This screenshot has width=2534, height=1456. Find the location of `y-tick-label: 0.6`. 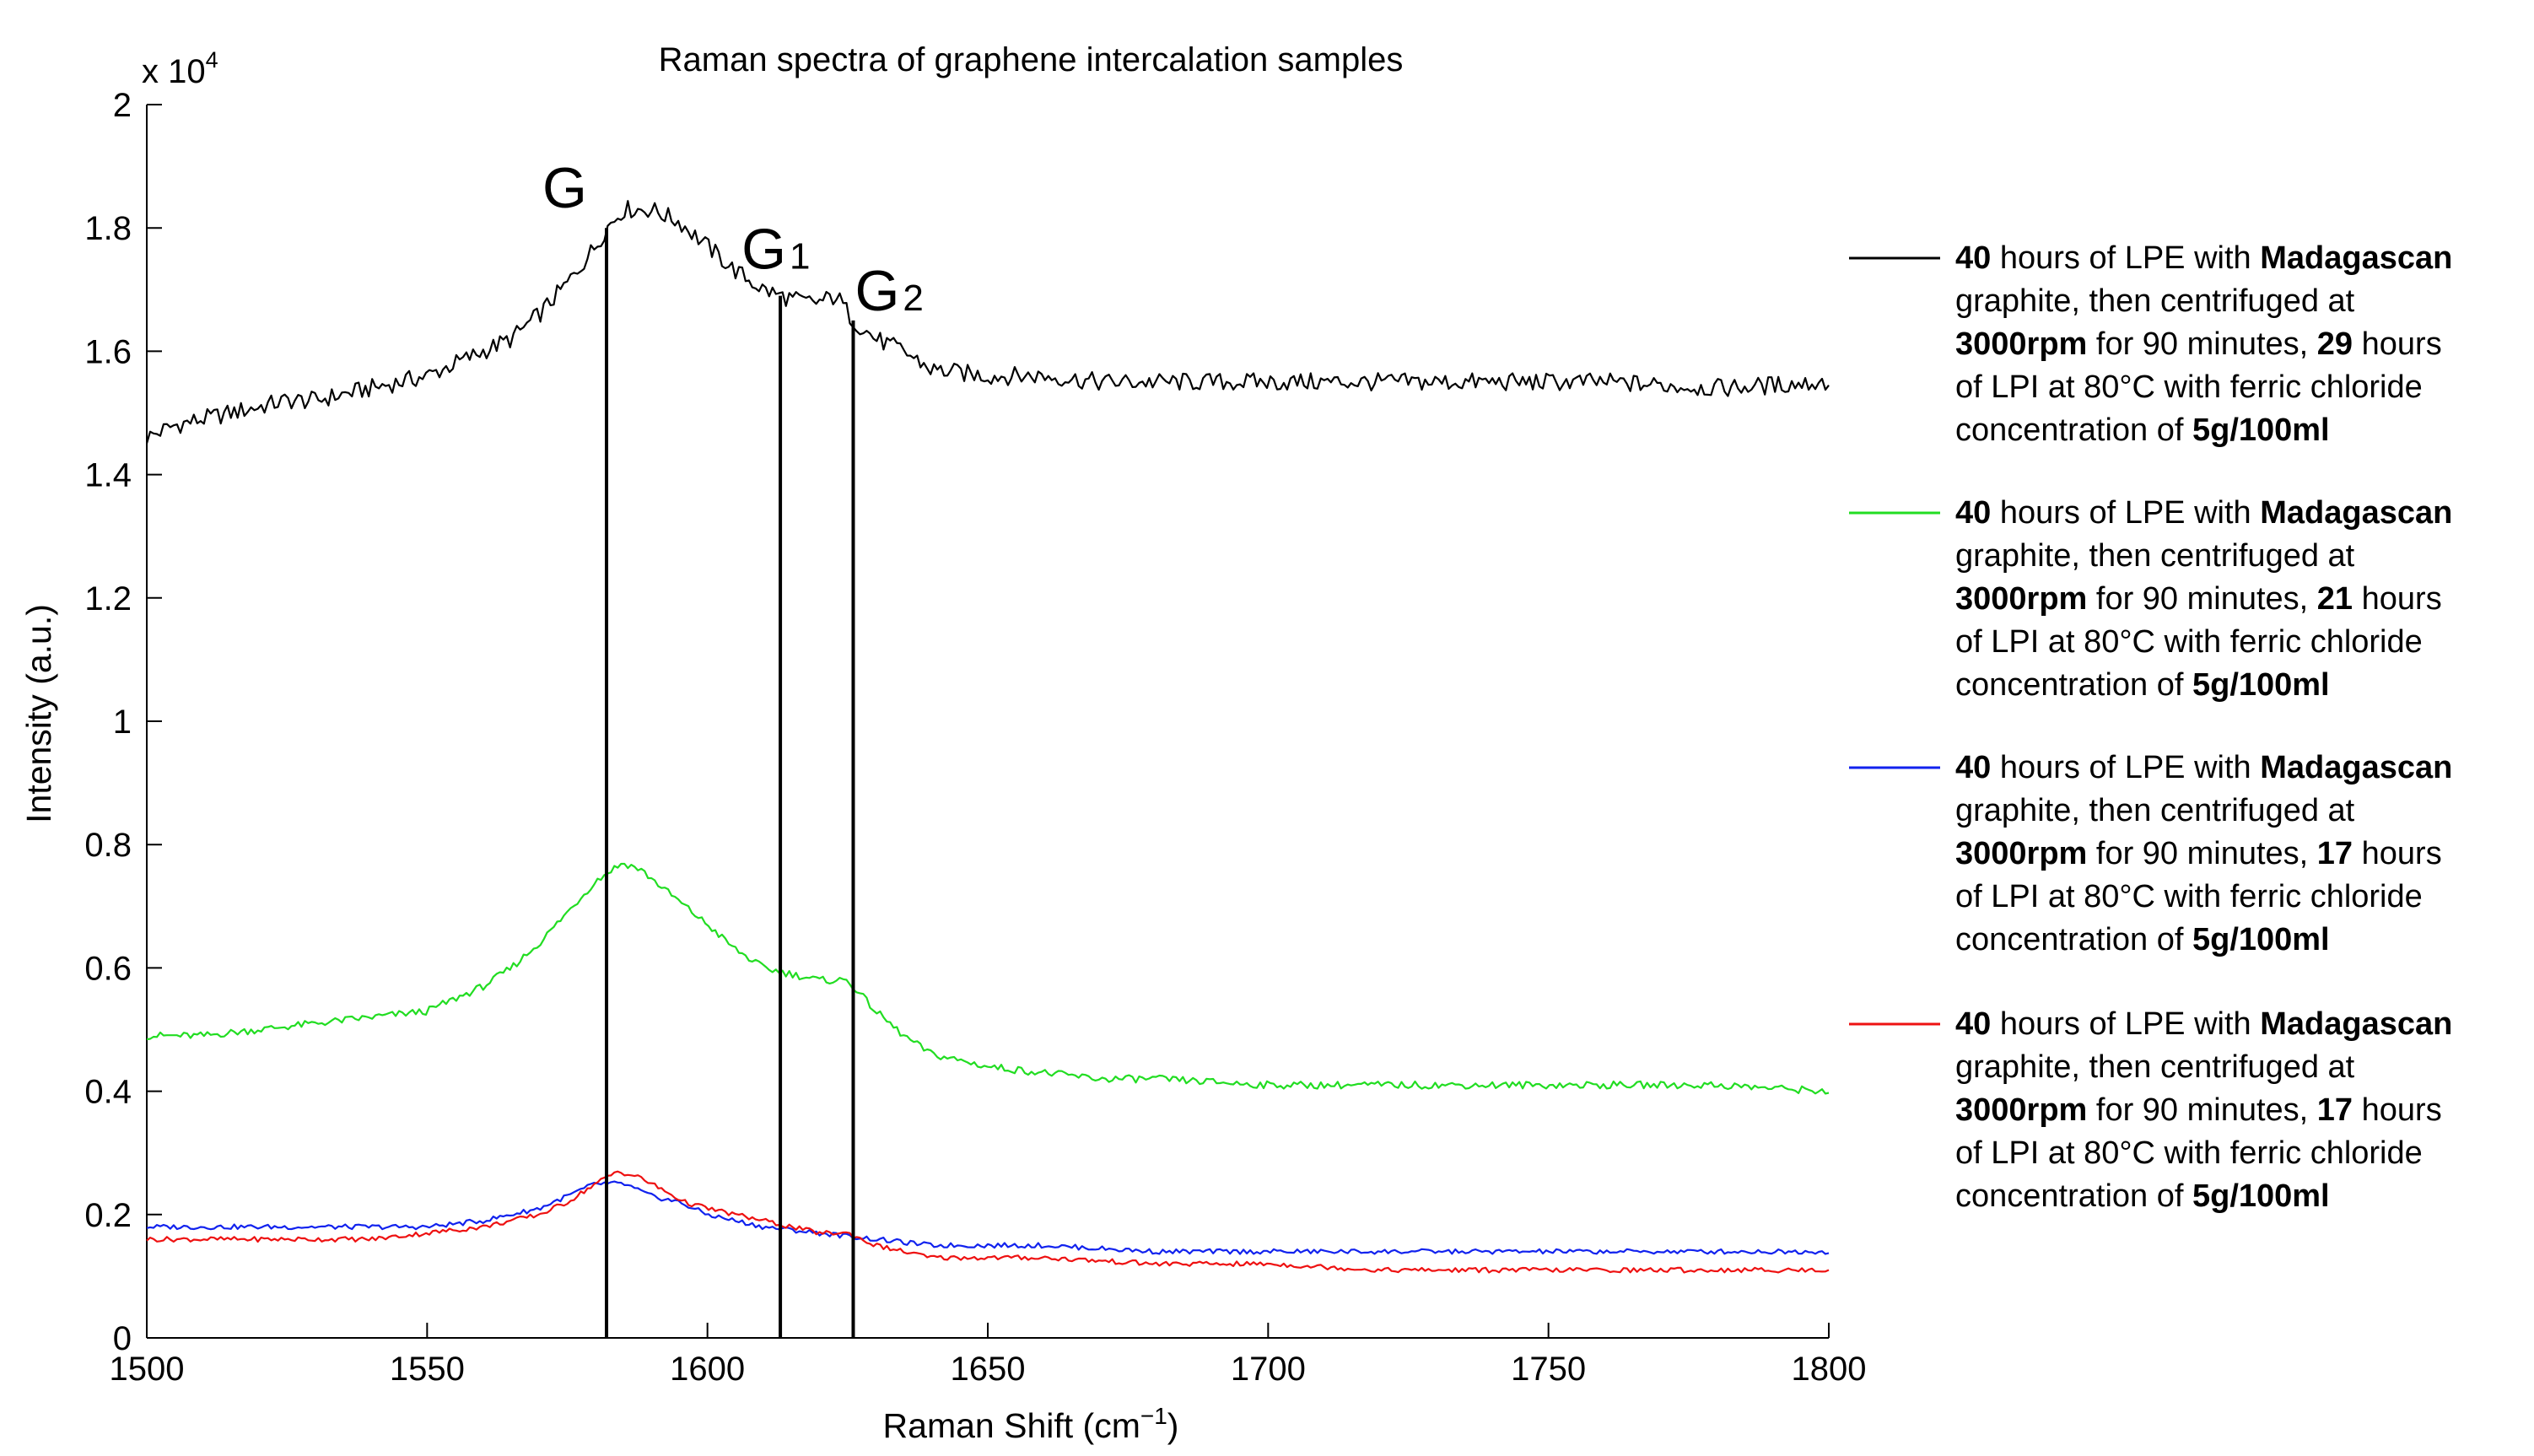

y-tick-label: 0.6 is located at coordinates (108, 968).